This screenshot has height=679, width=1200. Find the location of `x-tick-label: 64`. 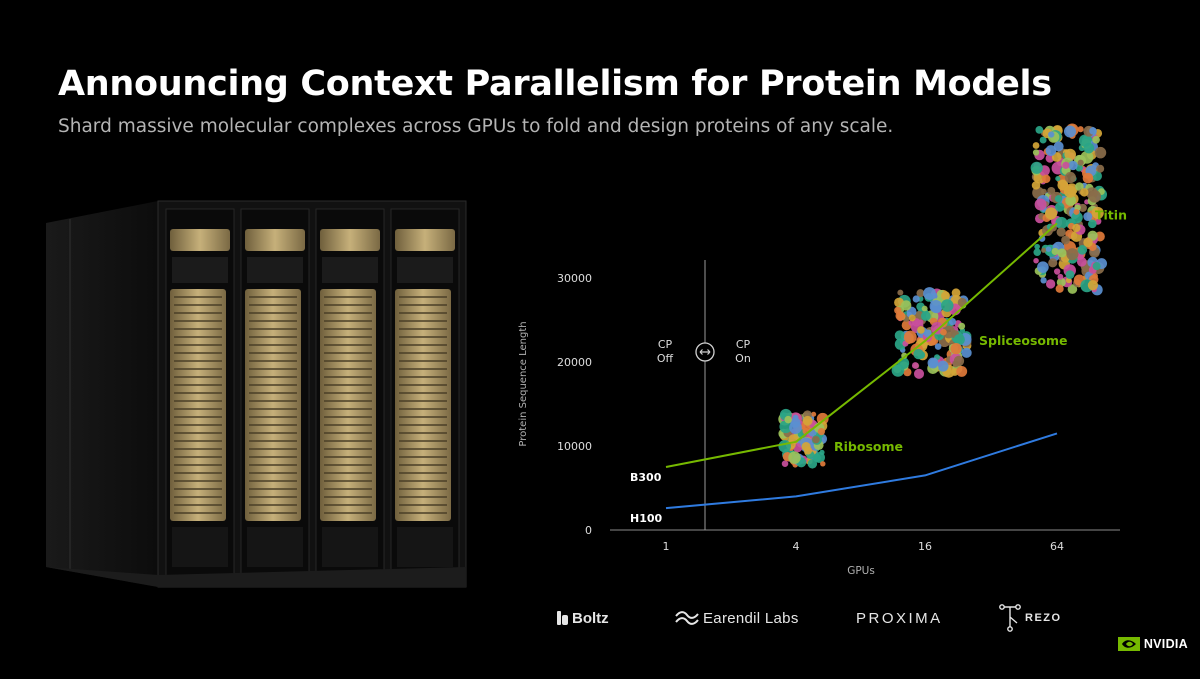

x-tick-label: 64 is located at coordinates (1057, 546).